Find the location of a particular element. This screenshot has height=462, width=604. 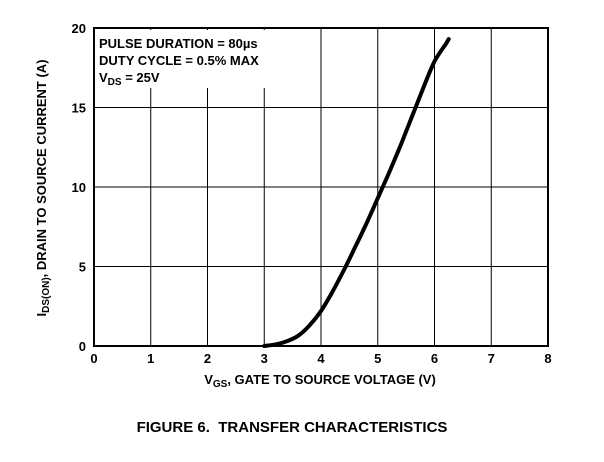

x-tick-label-8: 8 is located at coordinates (547, 358).